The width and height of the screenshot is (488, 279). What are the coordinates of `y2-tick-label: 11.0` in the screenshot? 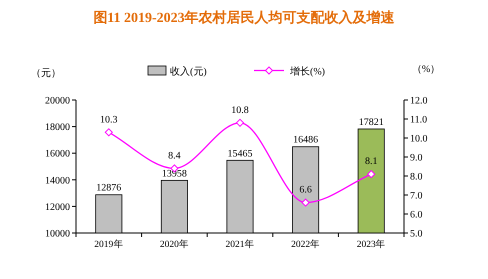 It's located at (419, 120).